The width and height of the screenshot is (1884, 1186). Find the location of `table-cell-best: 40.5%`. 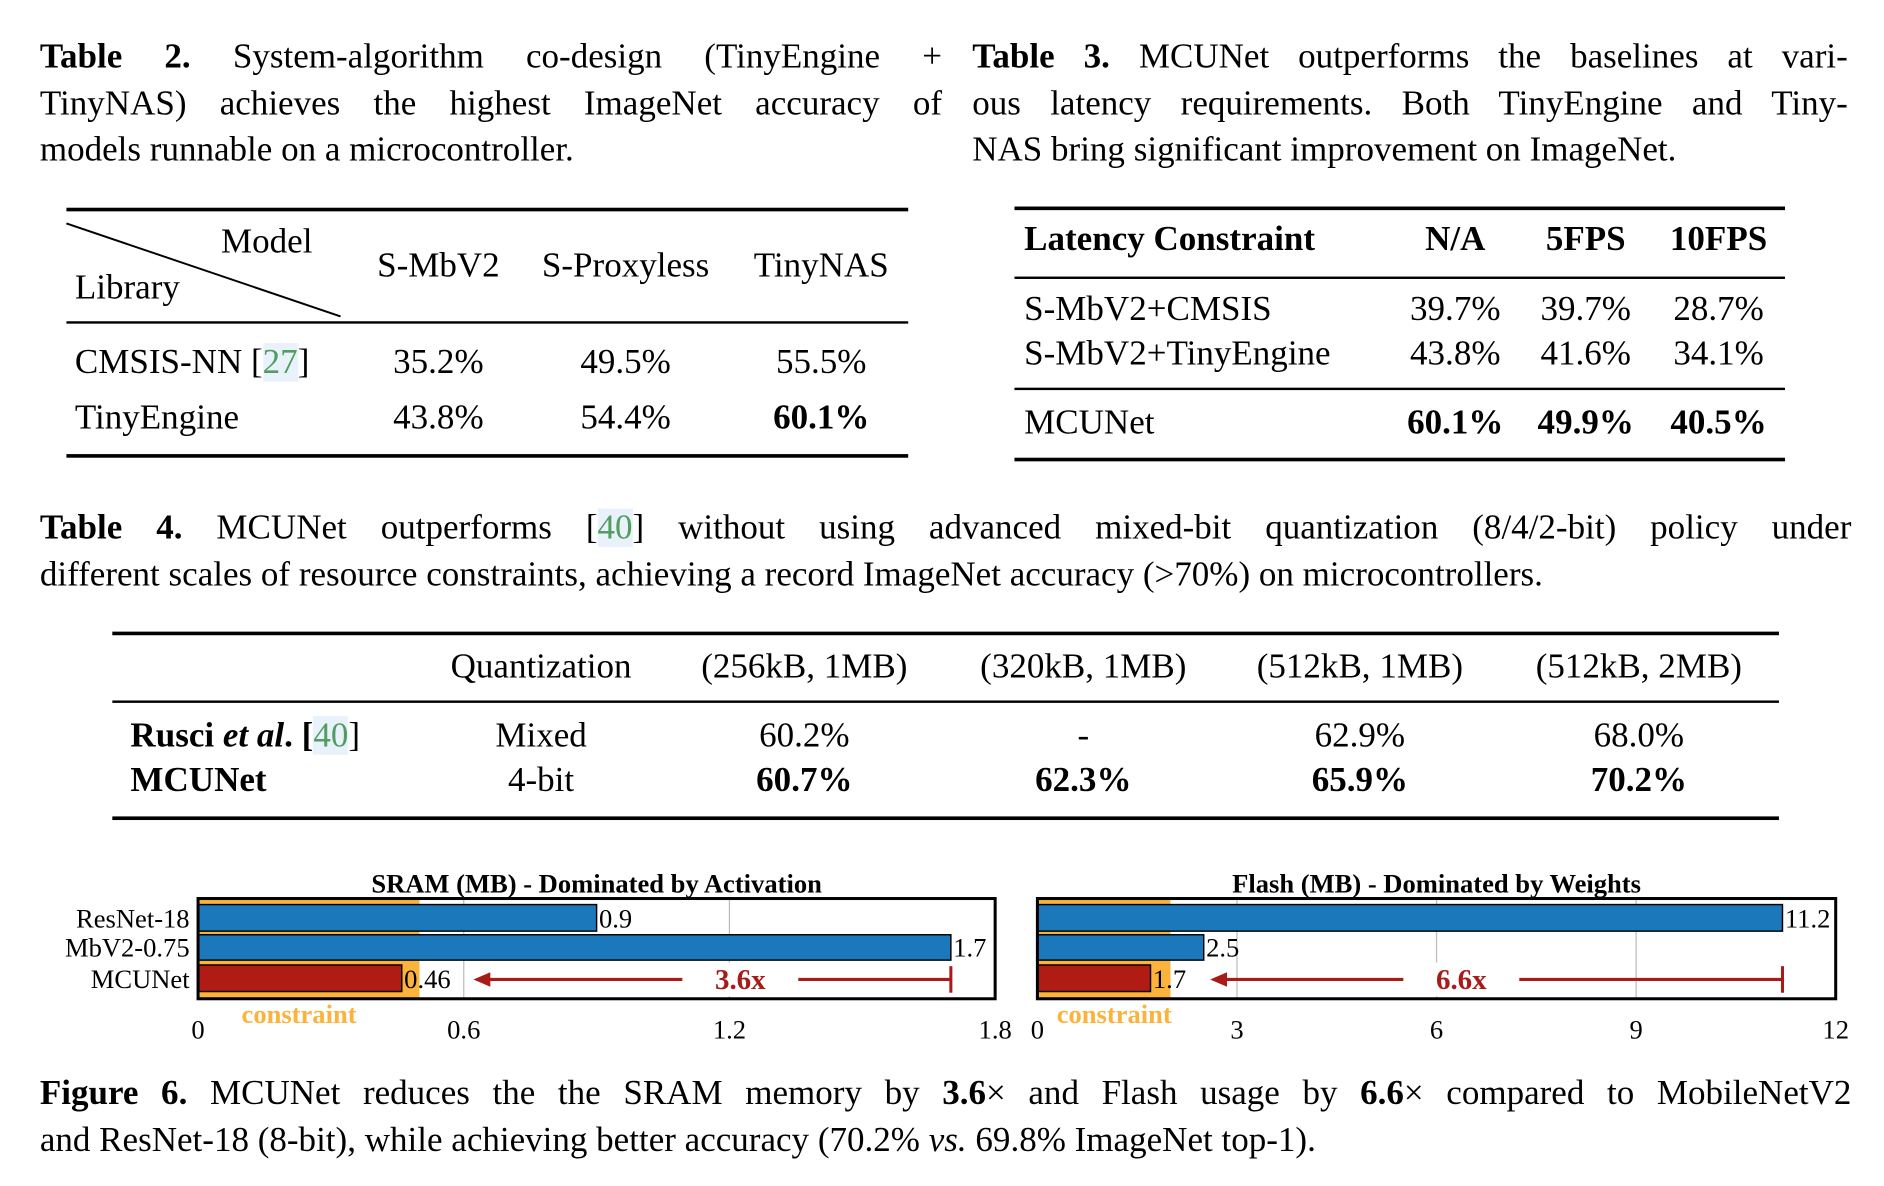

table-cell-best: 40.5% is located at coordinates (1718, 423).